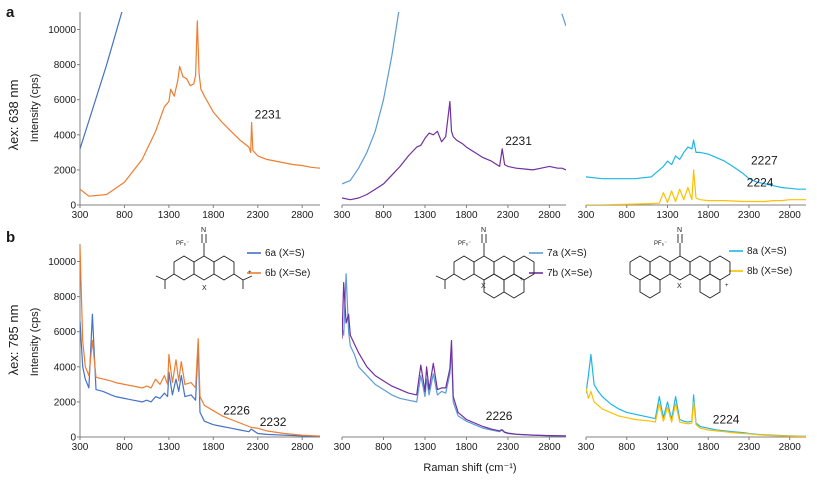 This screenshot has width=817, height=484. What do you see at coordinates (483, 286) in the screenshot?
I see `structure-7-x: X` at bounding box center [483, 286].